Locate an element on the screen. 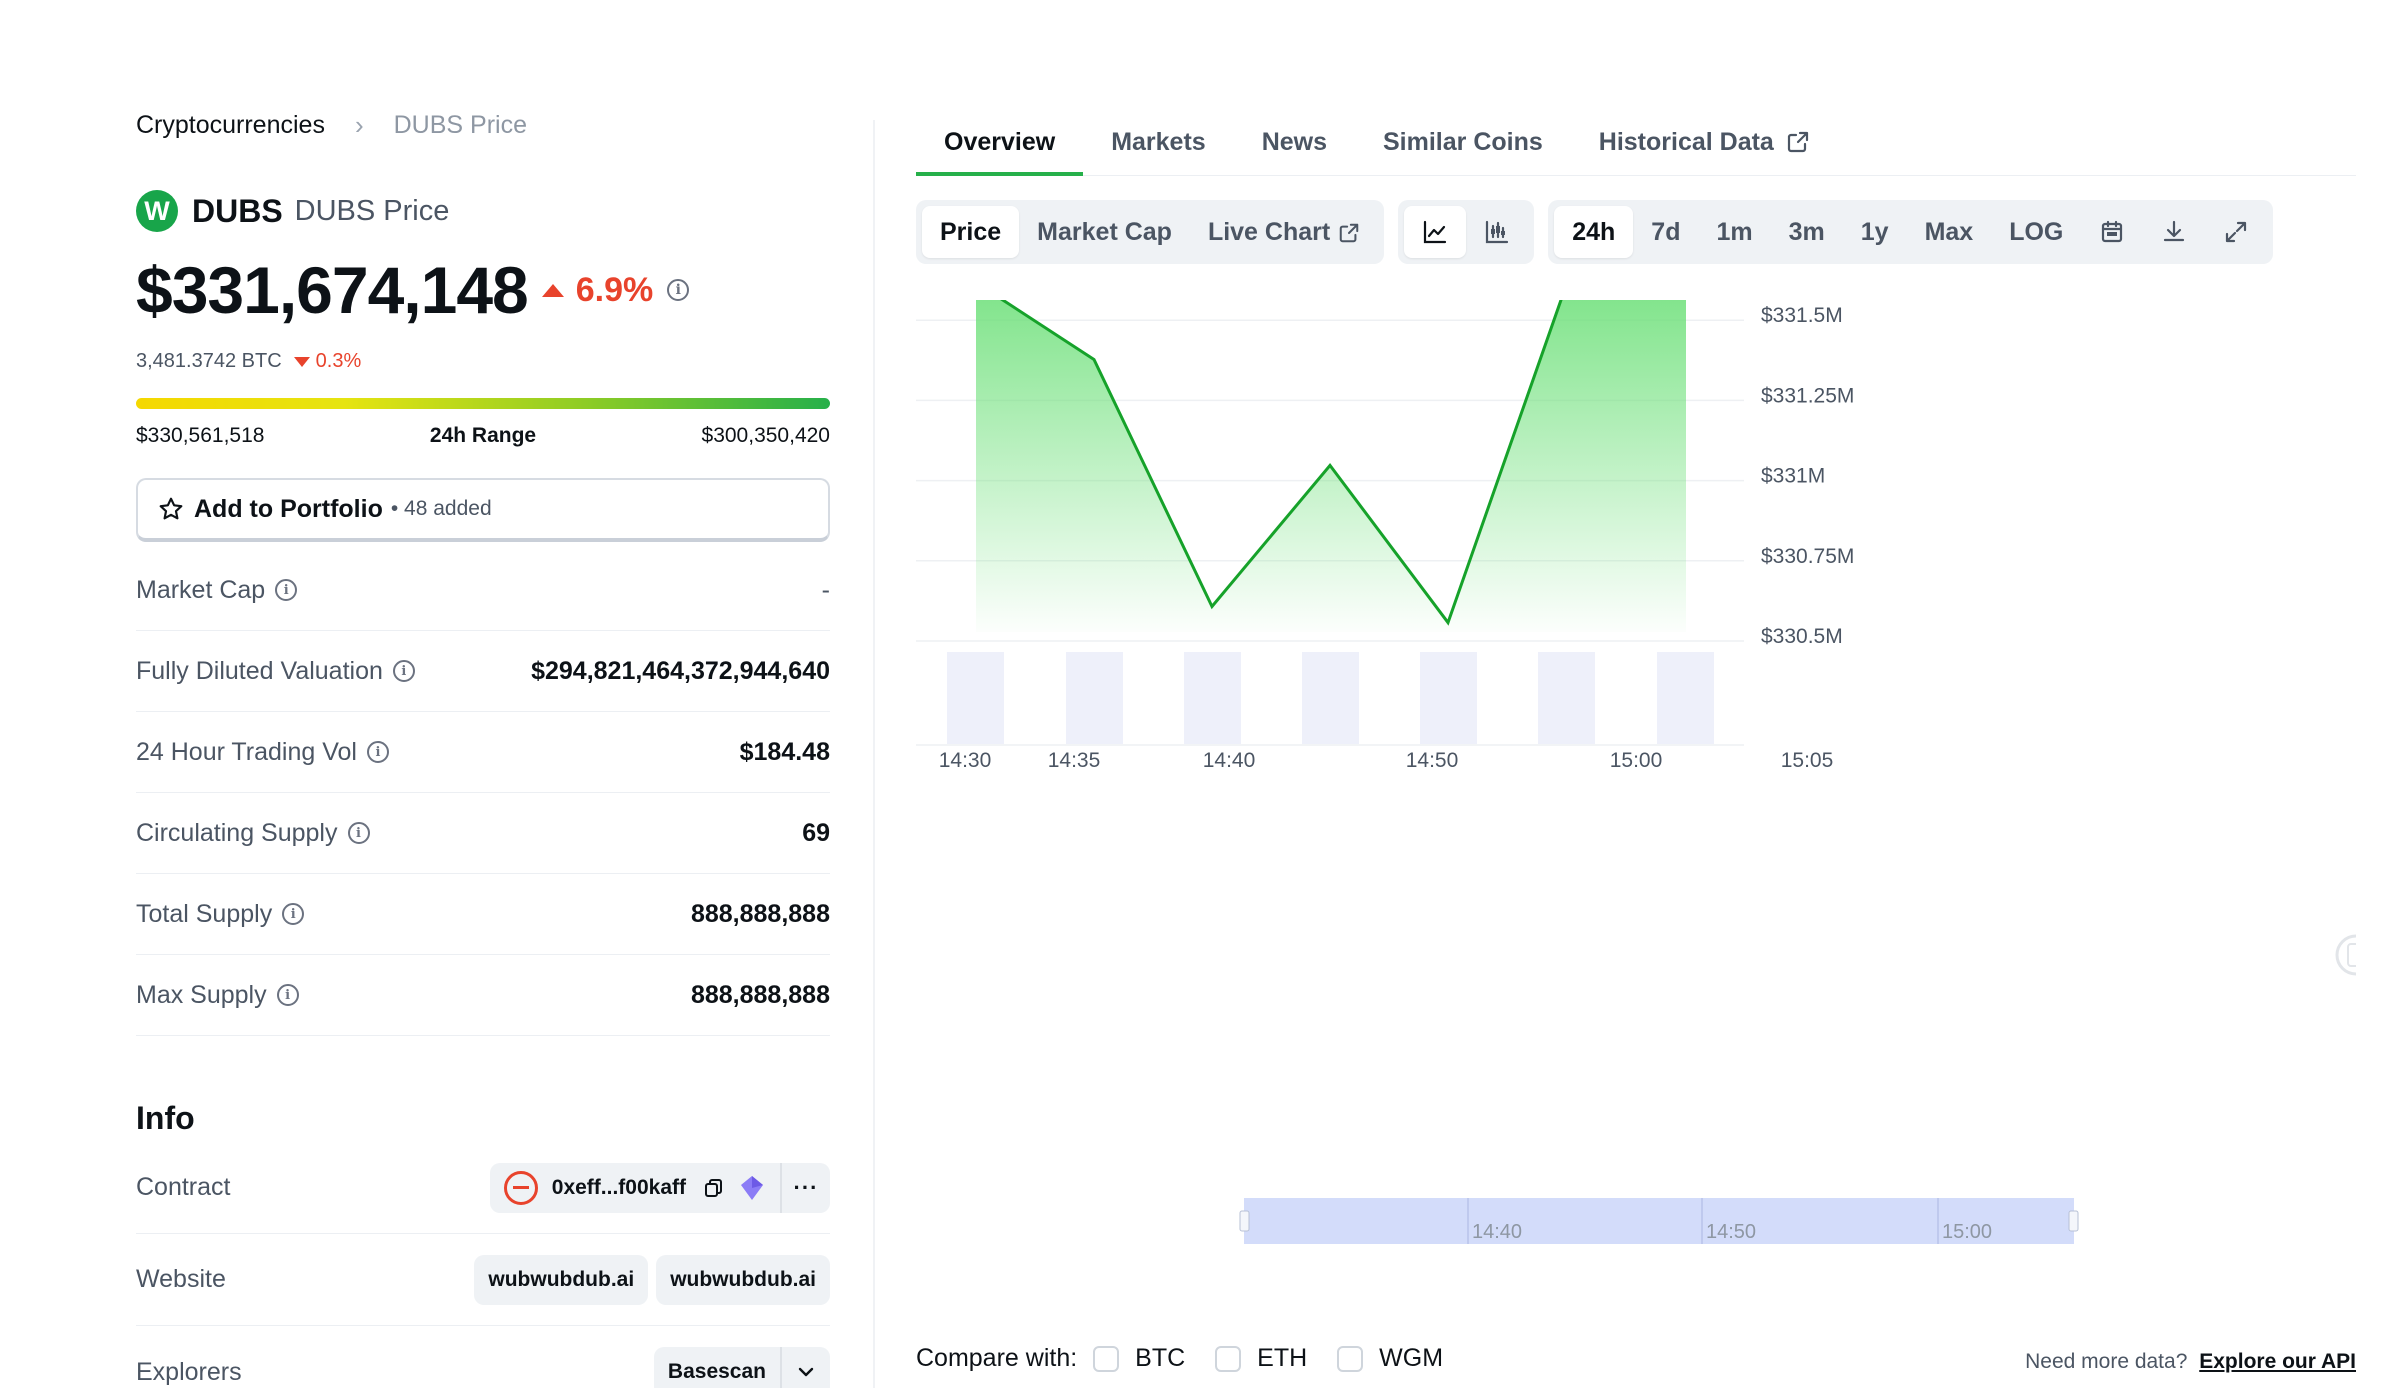 Image resolution: width=2400 pixels, height=1388 pixels. metamask-icon is located at coordinates (752, 1188).